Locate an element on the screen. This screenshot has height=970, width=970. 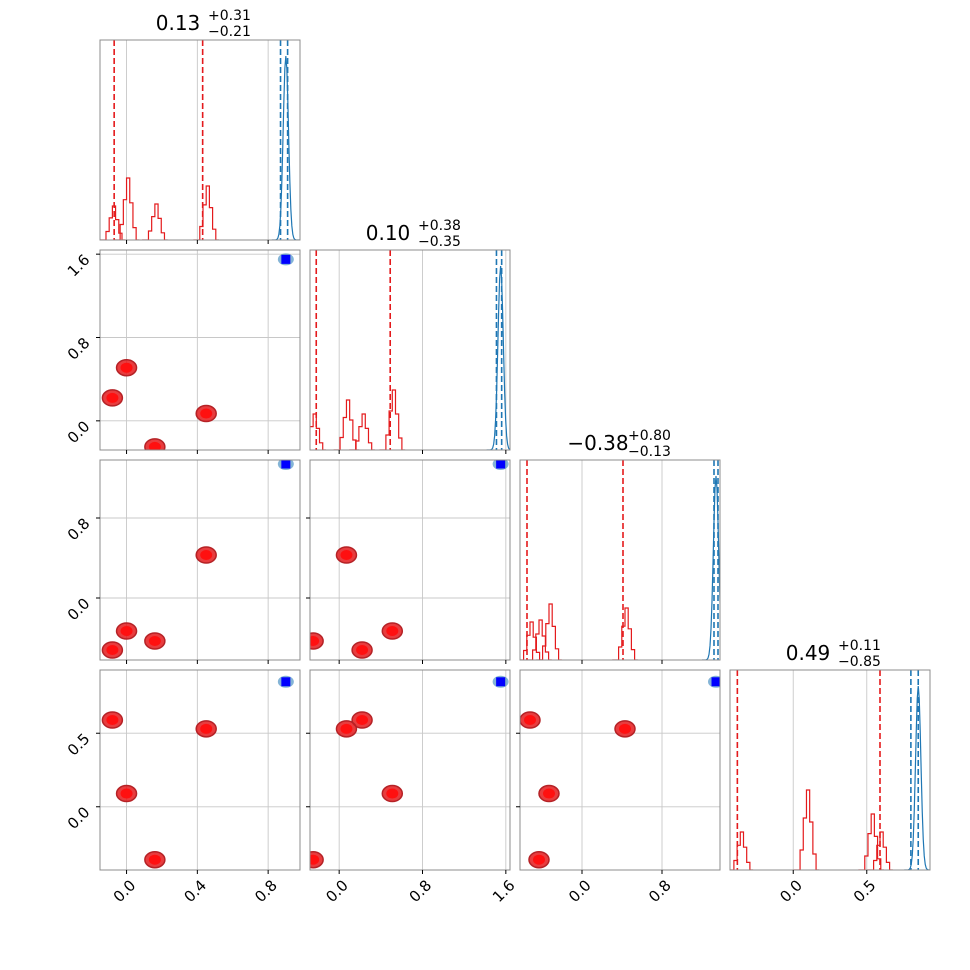
panel-3-1: 0.0 0.8 1.6 is located at coordinates (412, 787).